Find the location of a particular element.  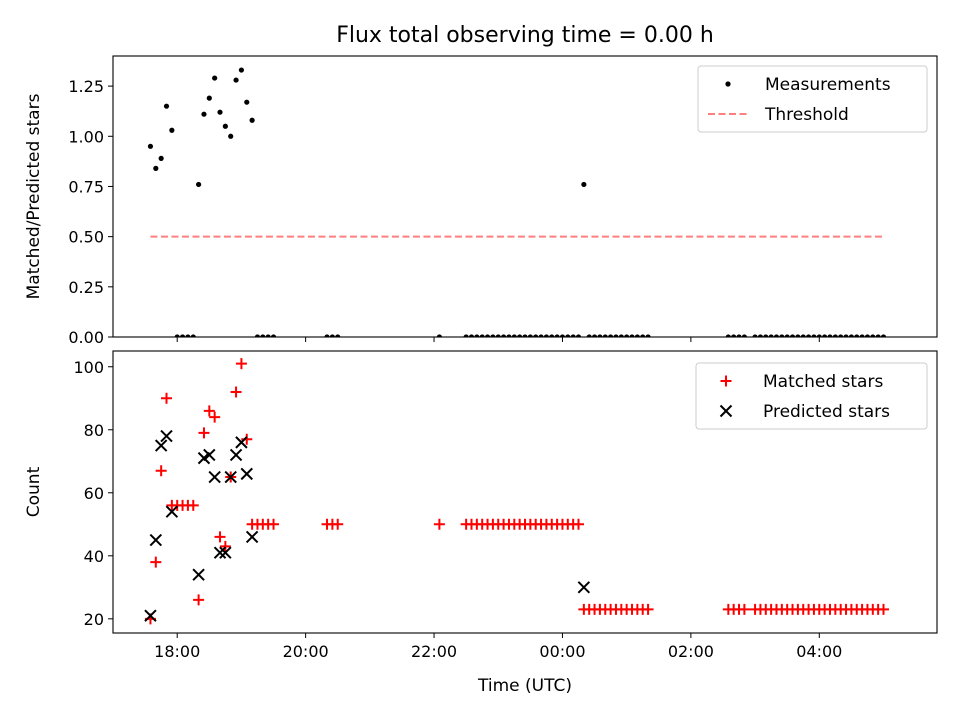

y-tick-label: 80 is located at coordinates (94, 430).